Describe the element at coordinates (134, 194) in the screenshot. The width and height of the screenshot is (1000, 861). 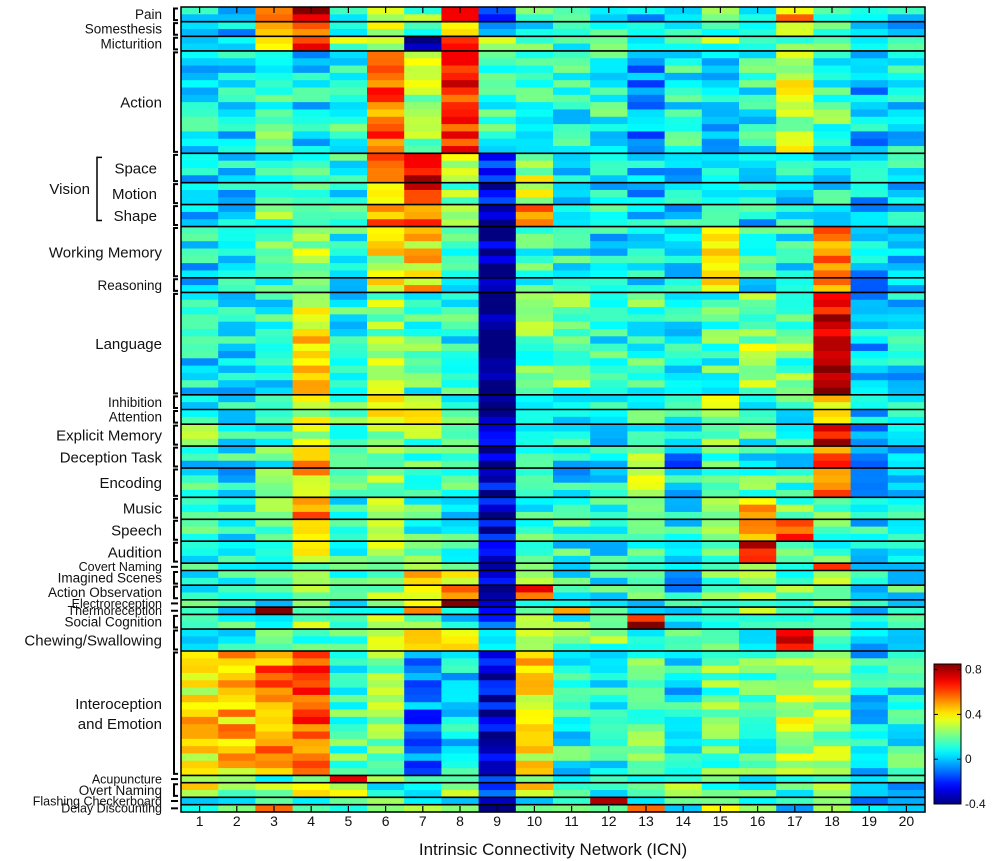
I see `row-label: Motion` at that location.